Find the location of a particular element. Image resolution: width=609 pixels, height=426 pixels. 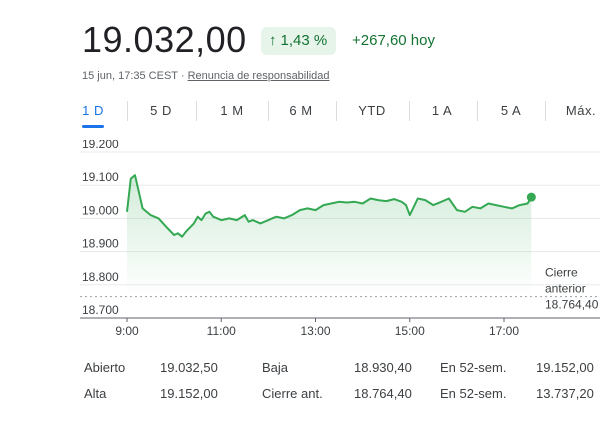

disclaimer-link: Renuncia de responsabilidad is located at coordinates (258, 76).